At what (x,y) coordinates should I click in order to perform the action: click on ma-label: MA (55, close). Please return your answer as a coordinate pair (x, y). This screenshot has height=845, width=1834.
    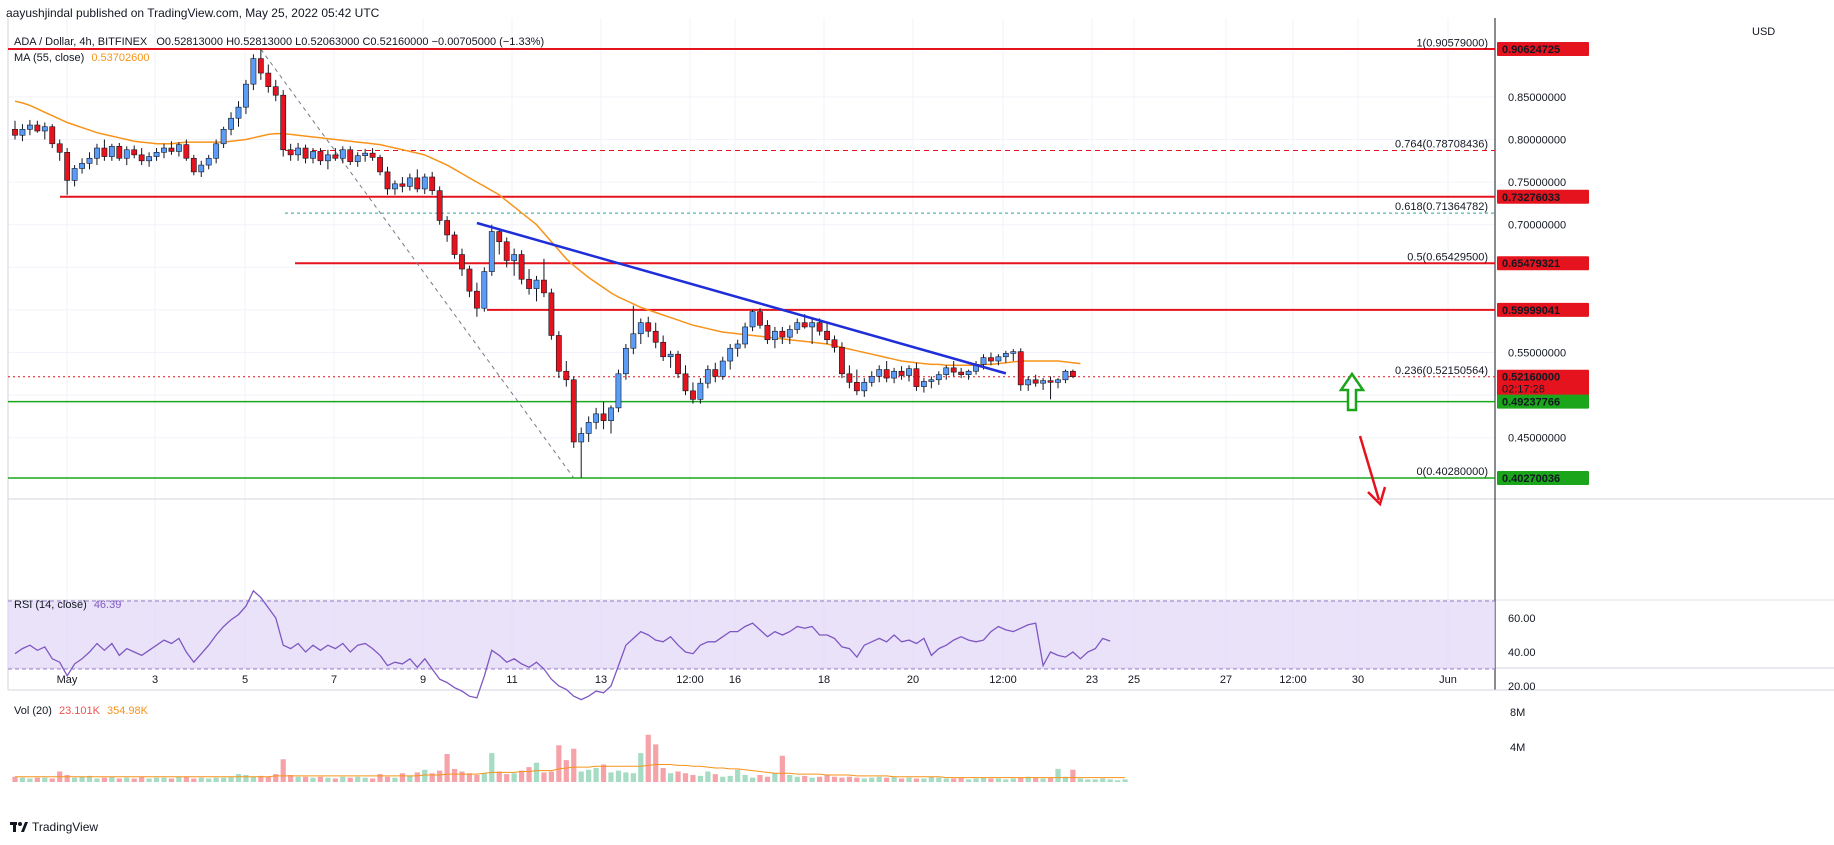
    Looking at the image, I should click on (49, 58).